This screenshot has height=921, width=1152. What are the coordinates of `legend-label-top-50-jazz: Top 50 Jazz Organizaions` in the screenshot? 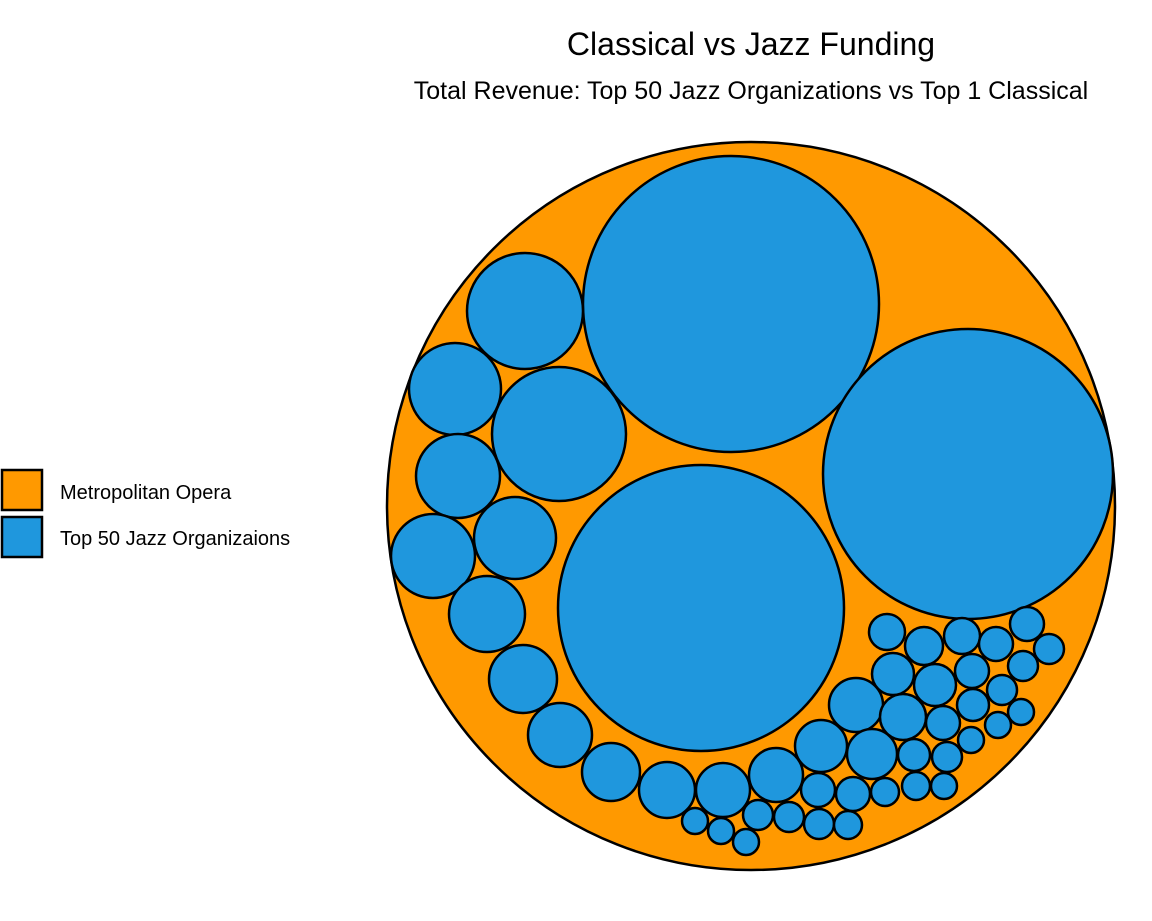 It's located at (175, 539).